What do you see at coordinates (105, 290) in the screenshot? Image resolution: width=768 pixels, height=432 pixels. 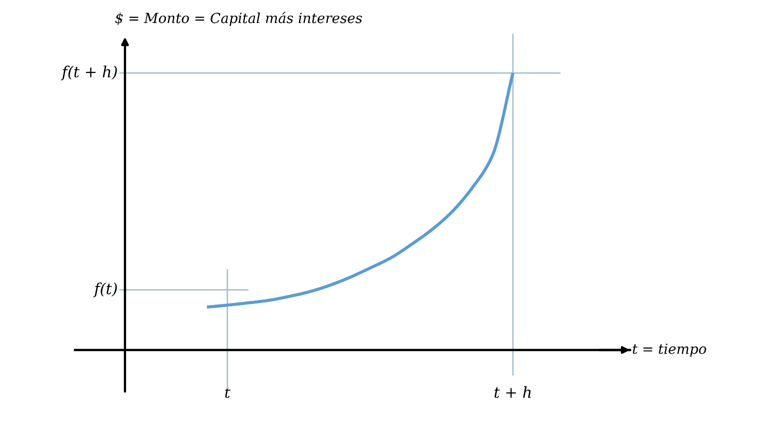 I see `ref-line-label: f(t)` at bounding box center [105, 290].